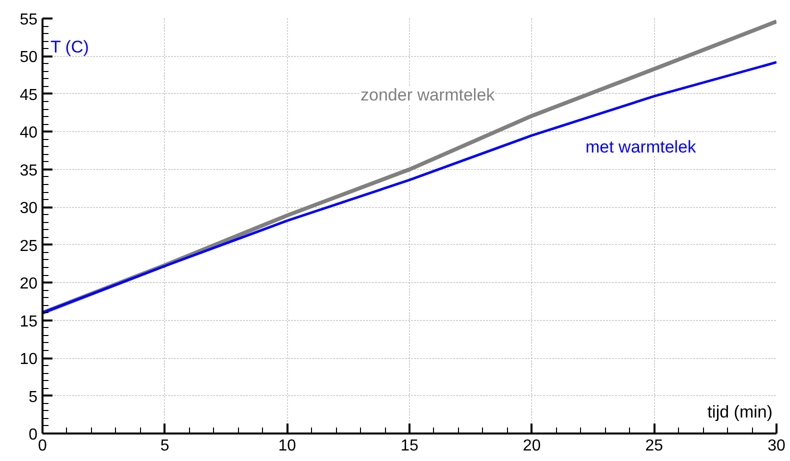 This screenshot has height=461, width=790. Describe the element at coordinates (428, 95) in the screenshot. I see `series-label: zonder warmtelek` at that location.